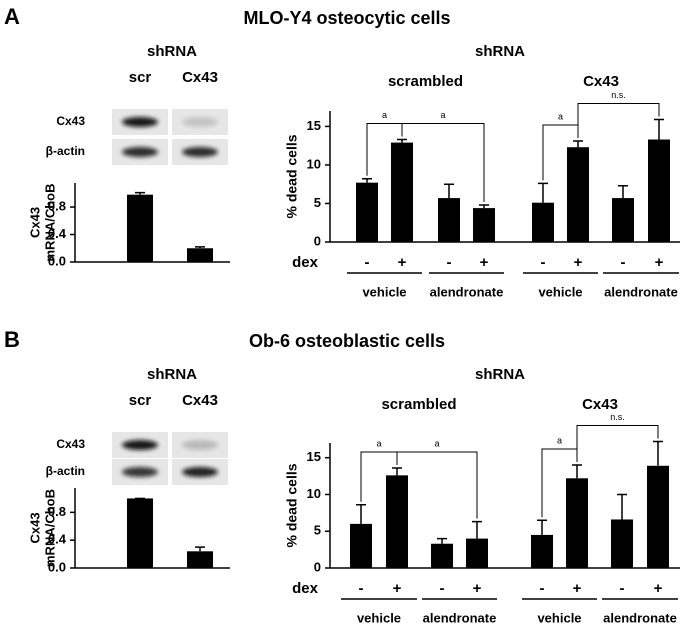 The image size is (694, 628). Describe the element at coordinates (12, 339) in the screenshot. I see `panel-label: B` at that location.